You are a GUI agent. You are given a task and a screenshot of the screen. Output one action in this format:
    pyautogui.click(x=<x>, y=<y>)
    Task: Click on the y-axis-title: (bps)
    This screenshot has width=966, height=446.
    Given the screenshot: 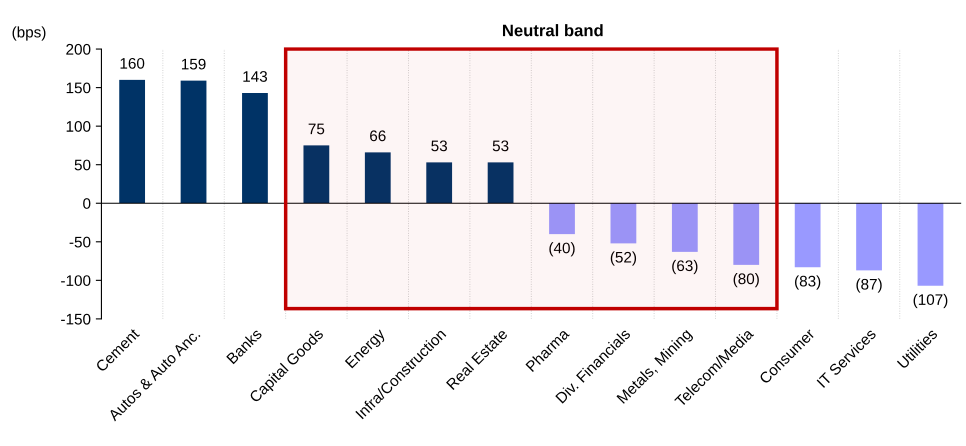 What is the action you would take?
    pyautogui.click(x=29, y=33)
    